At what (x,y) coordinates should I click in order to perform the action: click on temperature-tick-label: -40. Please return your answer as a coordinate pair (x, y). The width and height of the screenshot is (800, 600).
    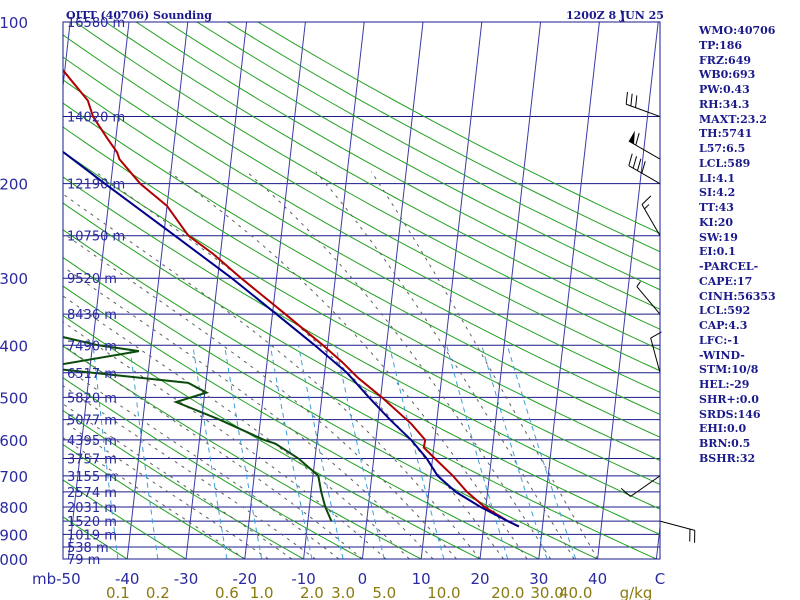
    Looking at the image, I should click on (127, 579).